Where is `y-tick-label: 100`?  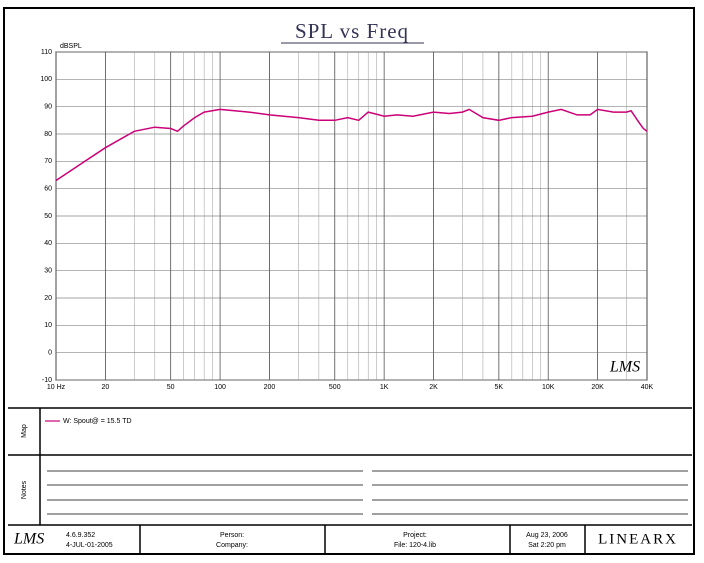 y-tick-label: 100 is located at coordinates (46, 79).